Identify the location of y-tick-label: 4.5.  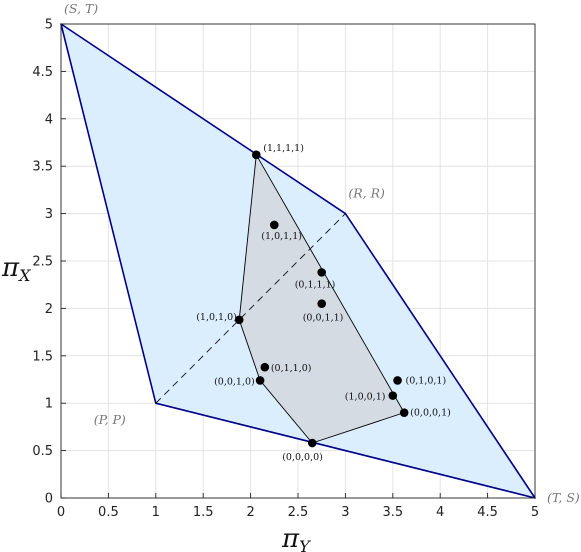
(42, 72).